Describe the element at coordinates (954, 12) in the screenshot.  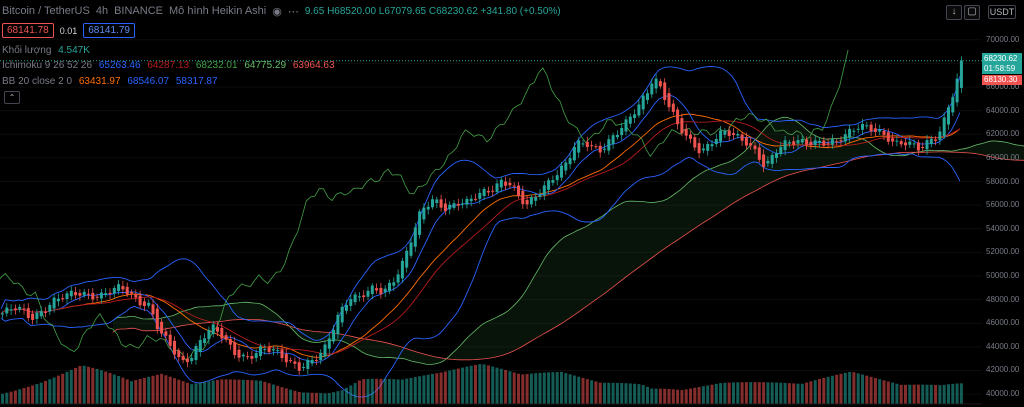
I see `download-icon: ↓` at that location.